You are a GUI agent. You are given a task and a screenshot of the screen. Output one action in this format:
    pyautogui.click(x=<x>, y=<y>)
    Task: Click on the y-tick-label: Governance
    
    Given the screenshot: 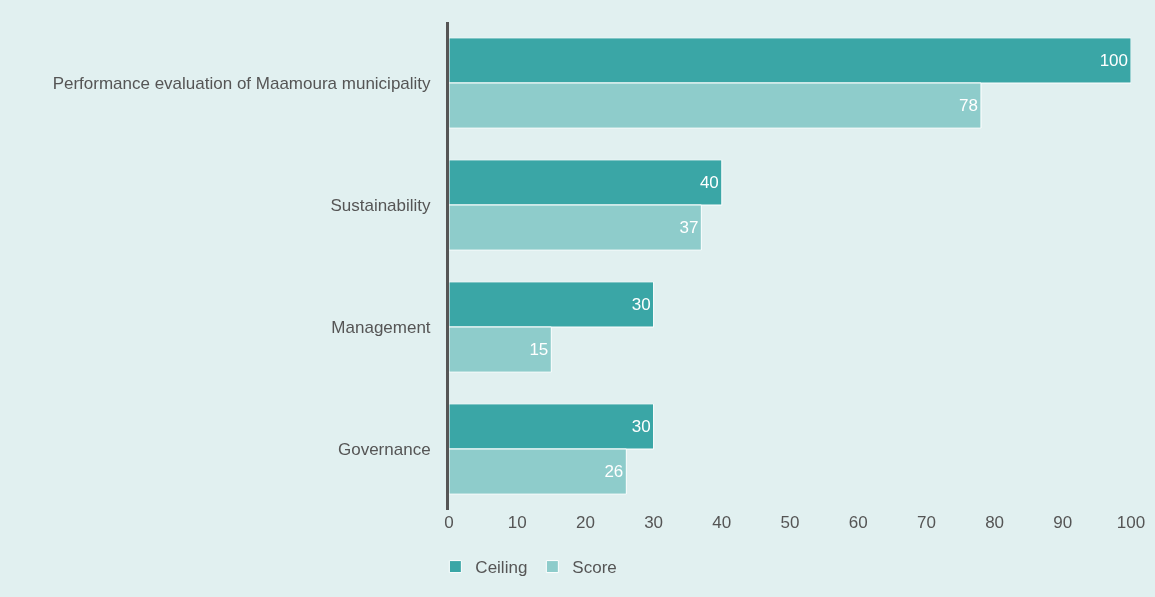 What is the action you would take?
    pyautogui.click(x=384, y=449)
    